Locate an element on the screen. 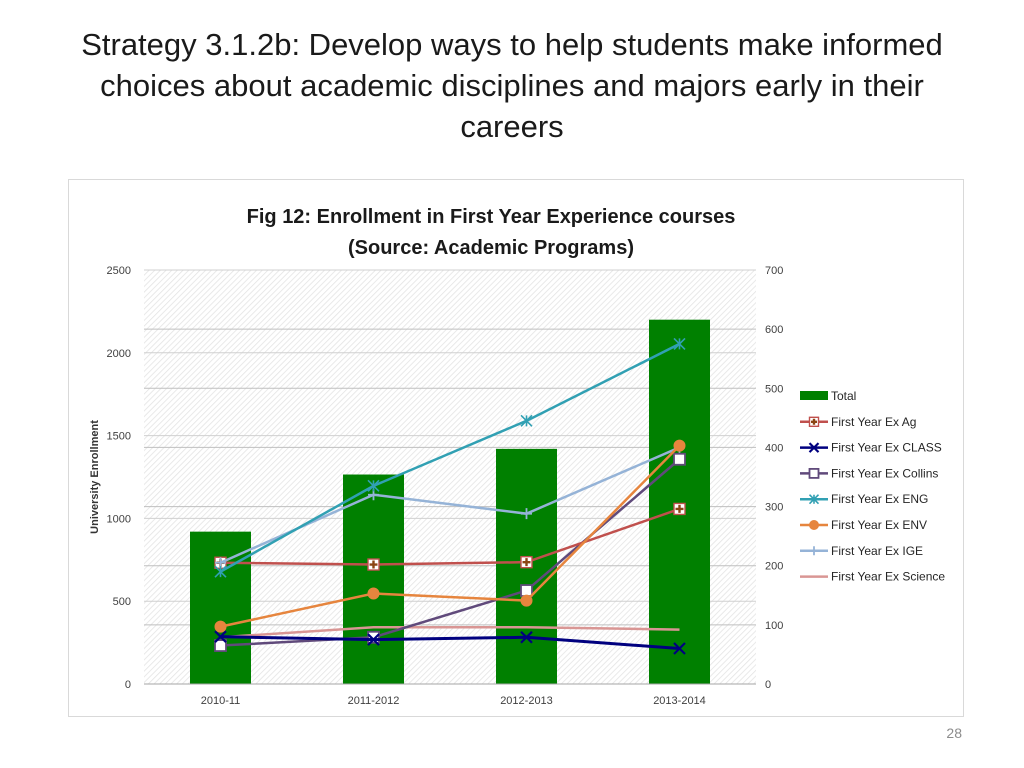 The width and height of the screenshot is (1024, 768). y2-tick-label: 500 is located at coordinates (774, 389).